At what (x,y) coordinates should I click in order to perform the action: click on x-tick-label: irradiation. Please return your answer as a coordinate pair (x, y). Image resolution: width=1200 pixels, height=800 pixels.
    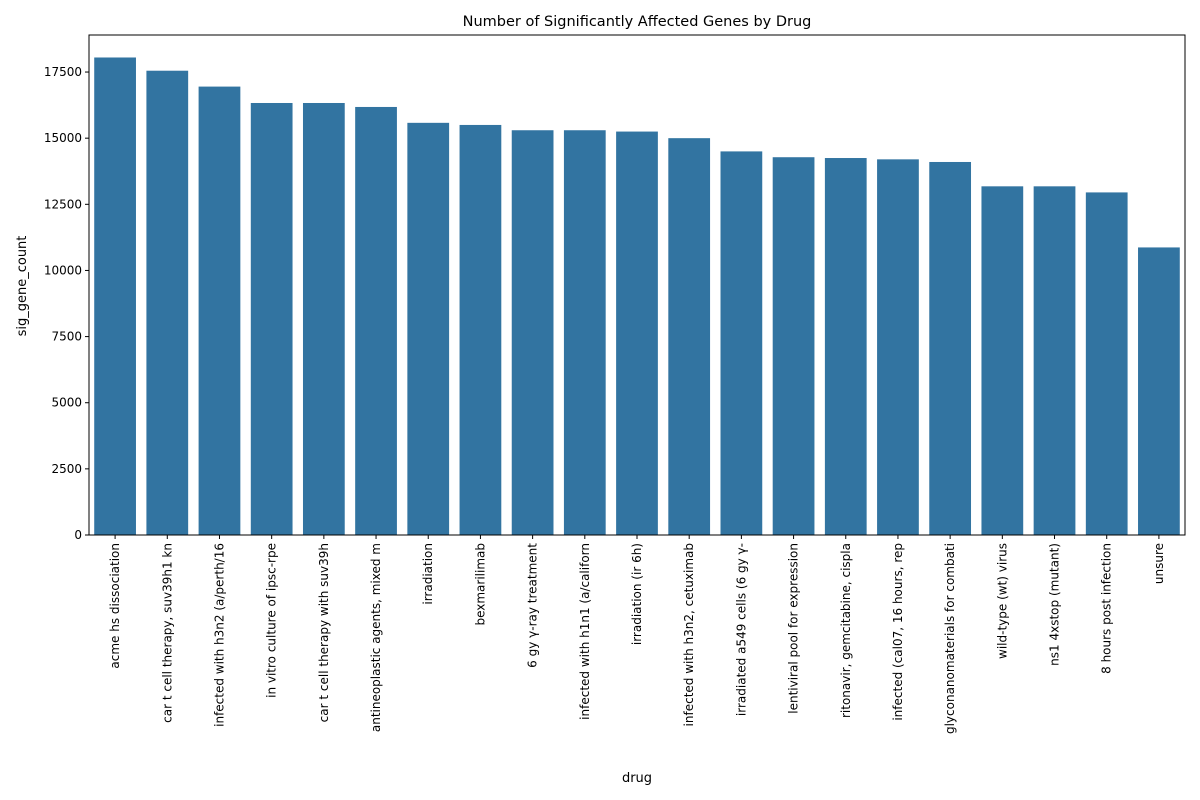
    Looking at the image, I should click on (428, 574).